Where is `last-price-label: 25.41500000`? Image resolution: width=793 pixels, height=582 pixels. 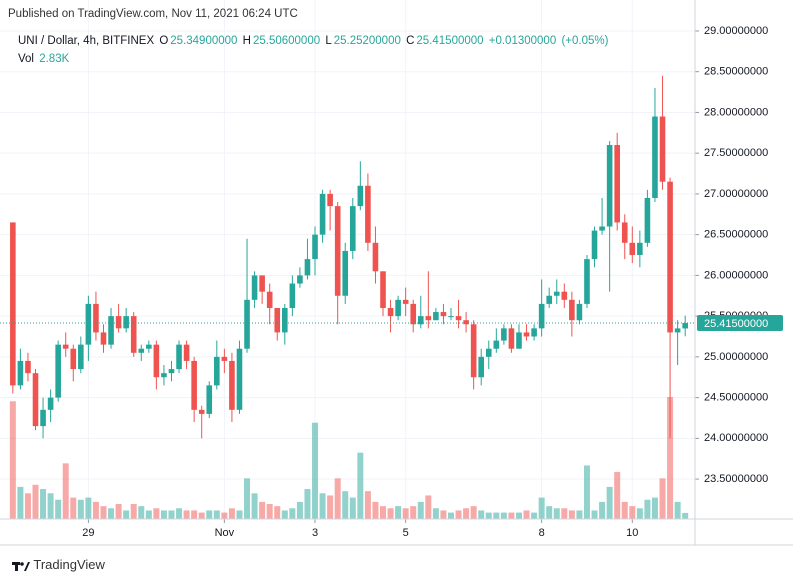 last-price-label: 25.41500000 is located at coordinates (736, 324).